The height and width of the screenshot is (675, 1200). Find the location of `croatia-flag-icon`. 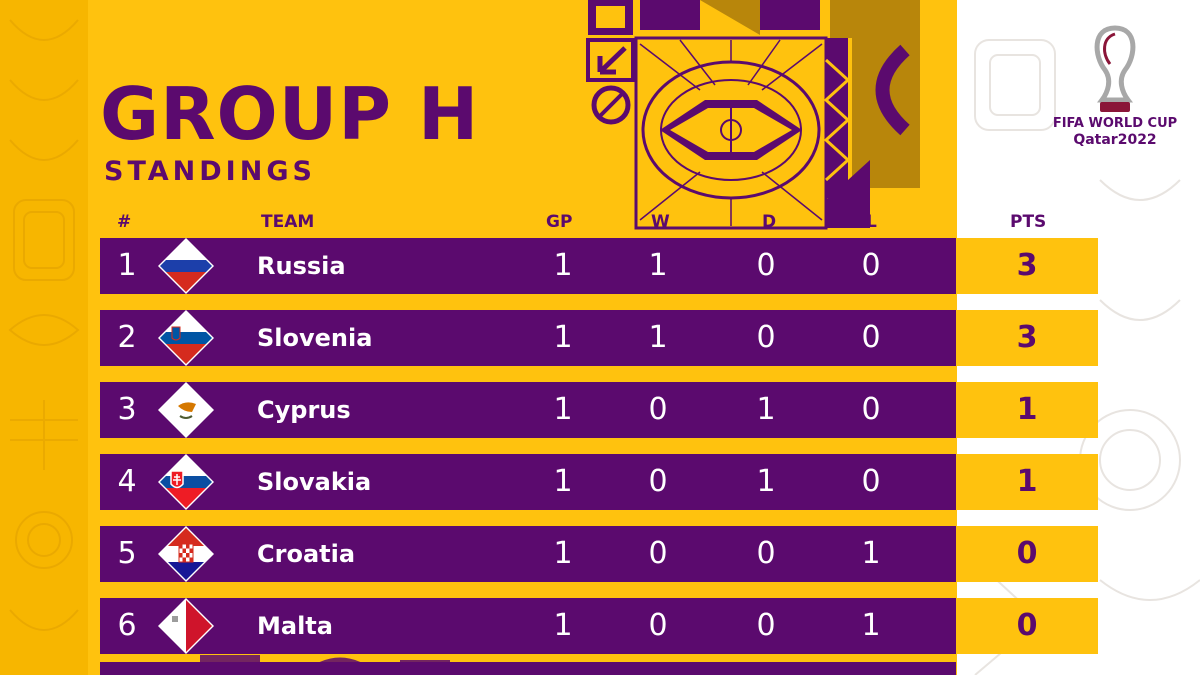

croatia-flag-icon is located at coordinates (186, 554).